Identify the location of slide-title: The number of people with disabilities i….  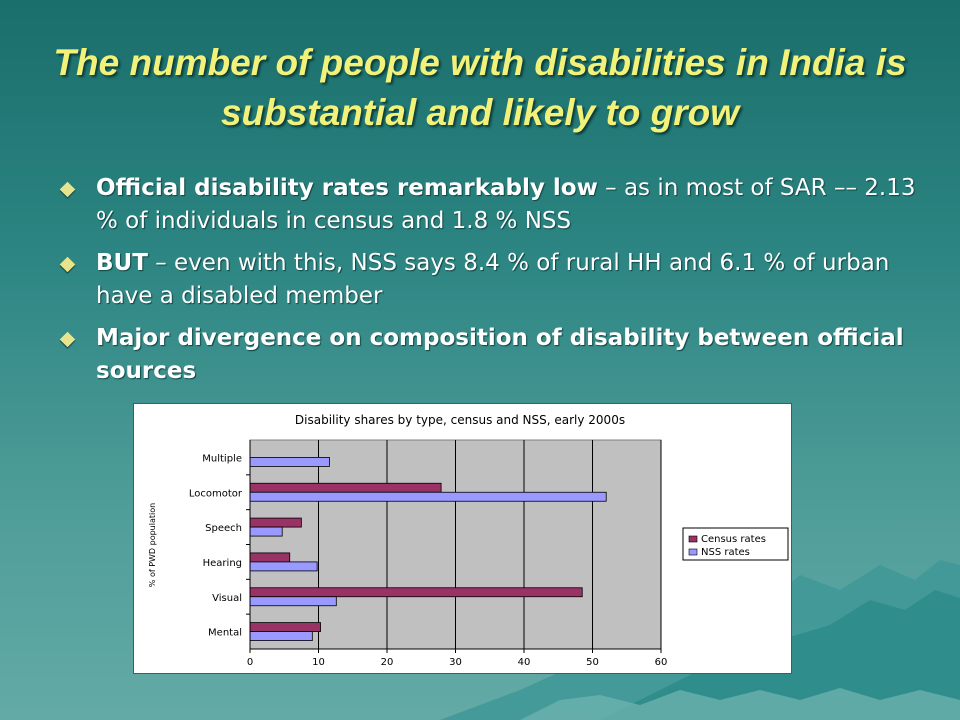
(480, 87).